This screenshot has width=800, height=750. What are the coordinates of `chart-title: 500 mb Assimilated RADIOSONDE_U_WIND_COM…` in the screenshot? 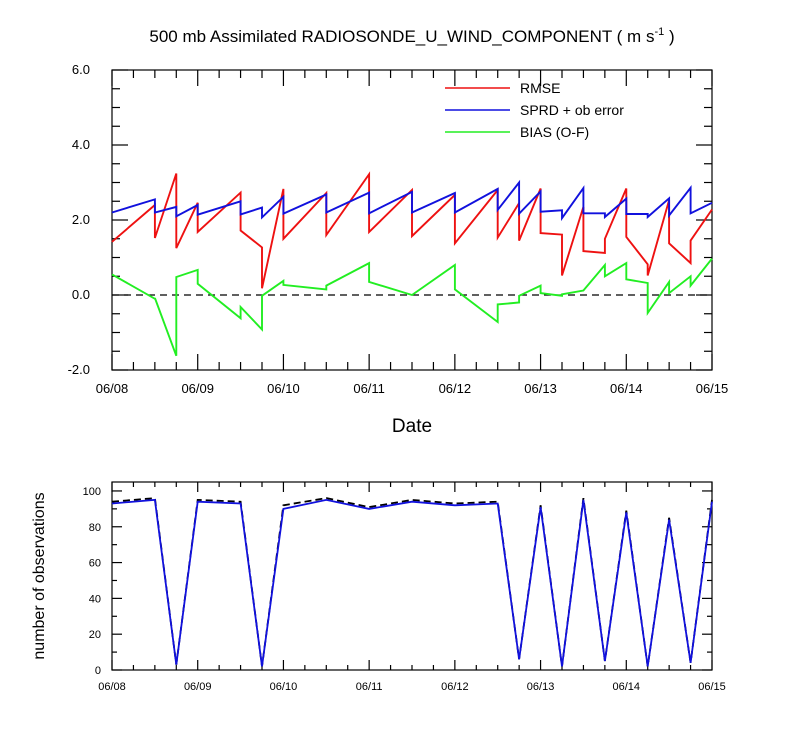 It's located at (411, 36).